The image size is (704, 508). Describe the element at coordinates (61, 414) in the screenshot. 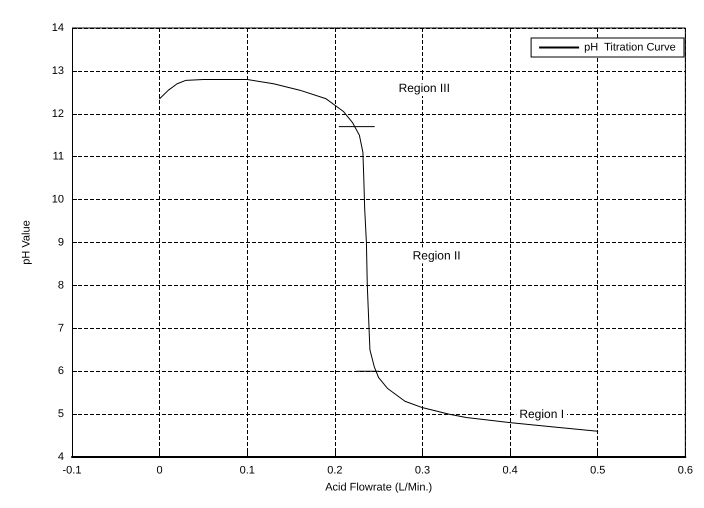

I see `y-tick-label: 5` at that location.